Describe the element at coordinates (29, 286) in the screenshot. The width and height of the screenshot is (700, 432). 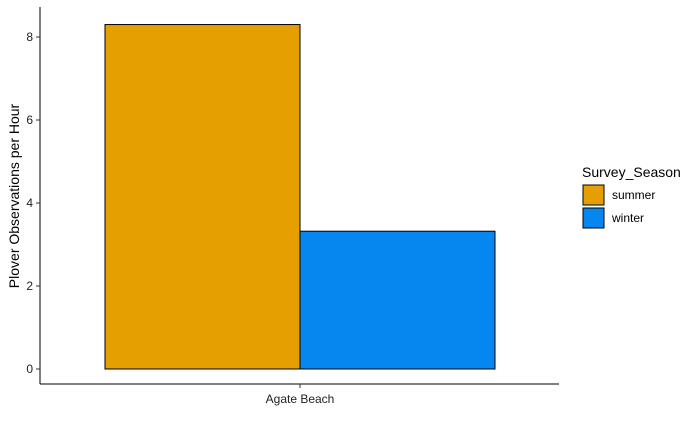
I see `y-tick-label: 2` at that location.